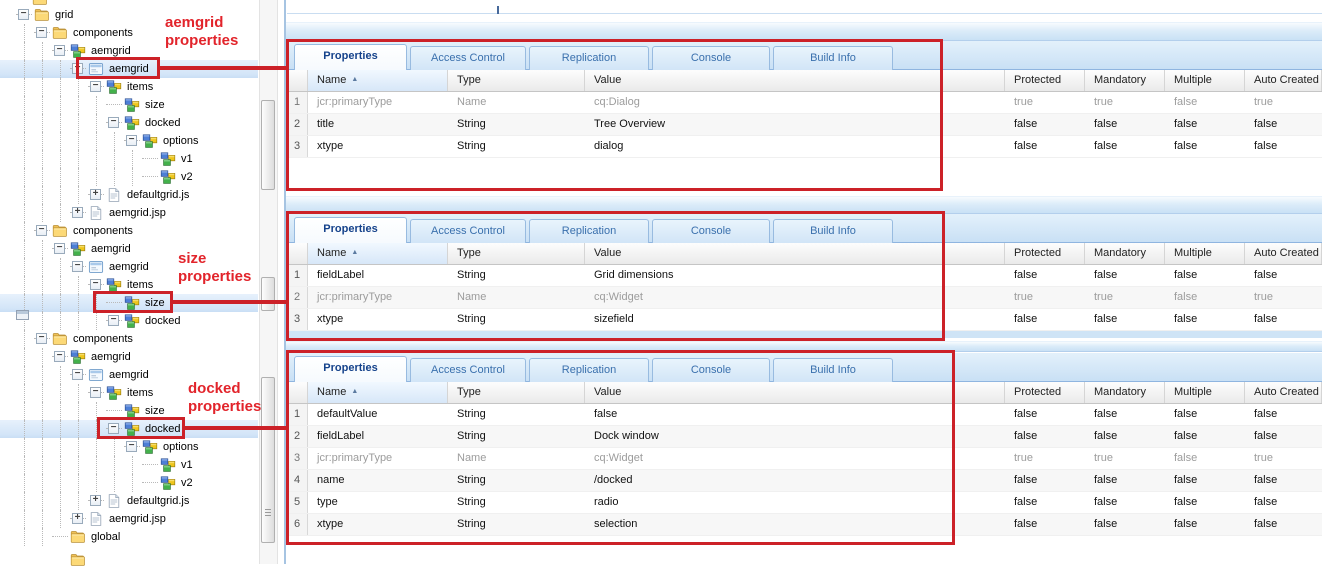 Image resolution: width=1322 pixels, height=571 pixels. What do you see at coordinates (268, 282) in the screenshot?
I see `tree-scrollbar` at bounding box center [268, 282].